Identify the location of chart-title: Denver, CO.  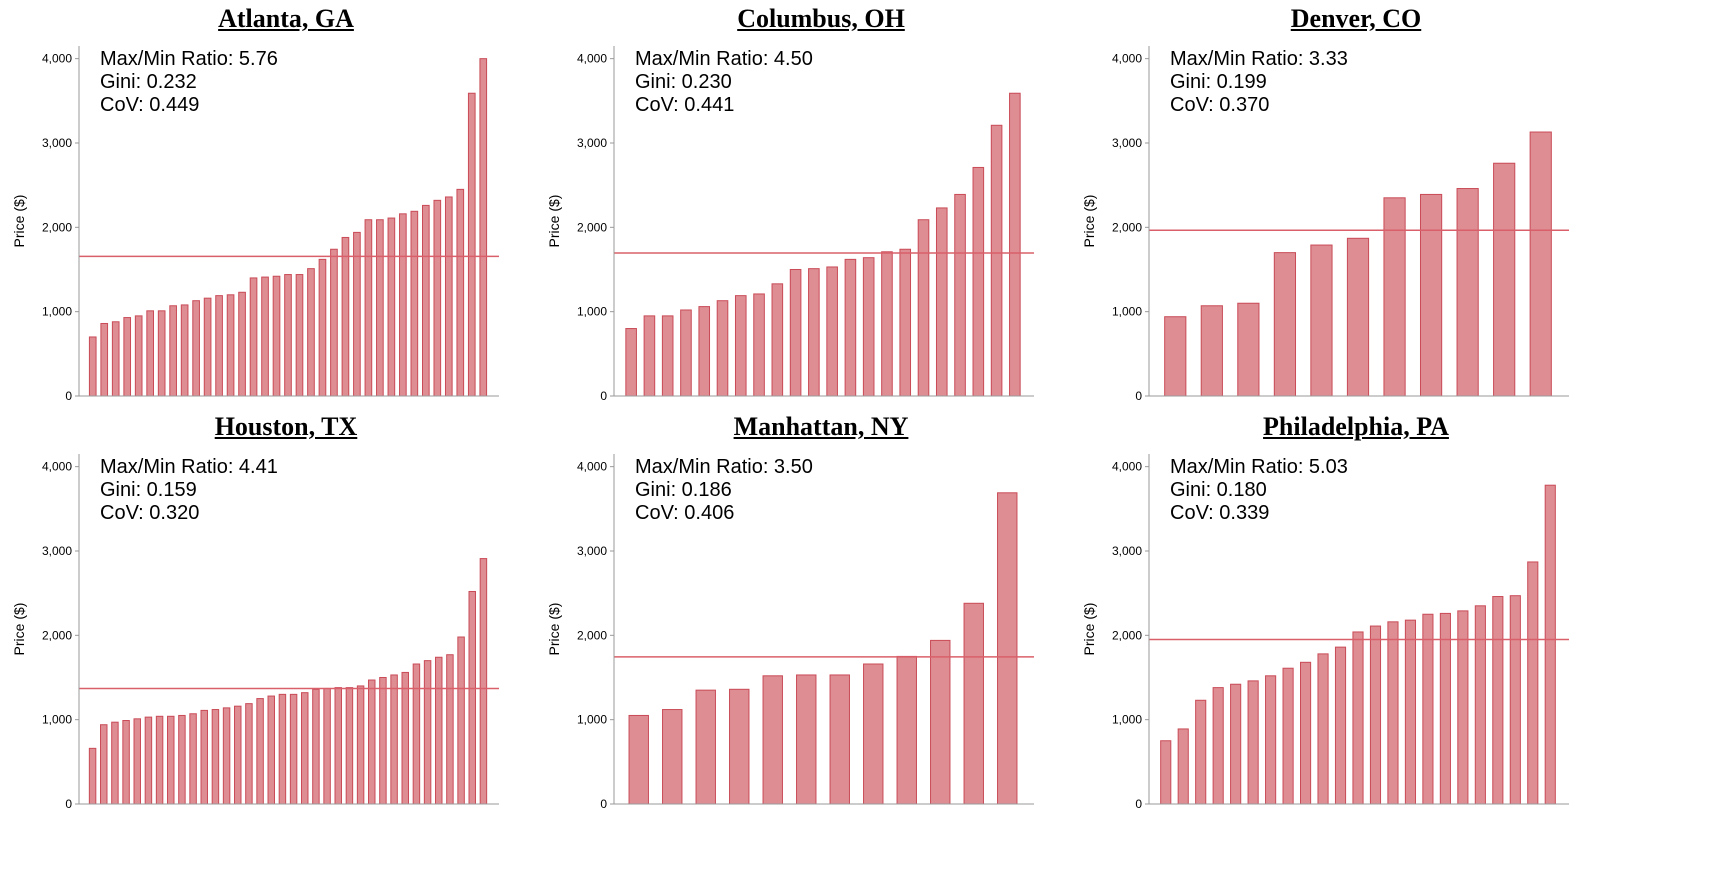
(1356, 18).